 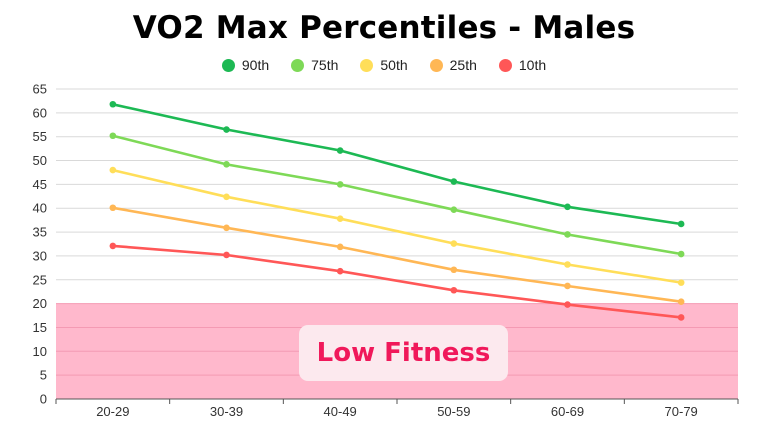 What do you see at coordinates (397, 281) in the screenshot?
I see `series-line-10th` at bounding box center [397, 281].